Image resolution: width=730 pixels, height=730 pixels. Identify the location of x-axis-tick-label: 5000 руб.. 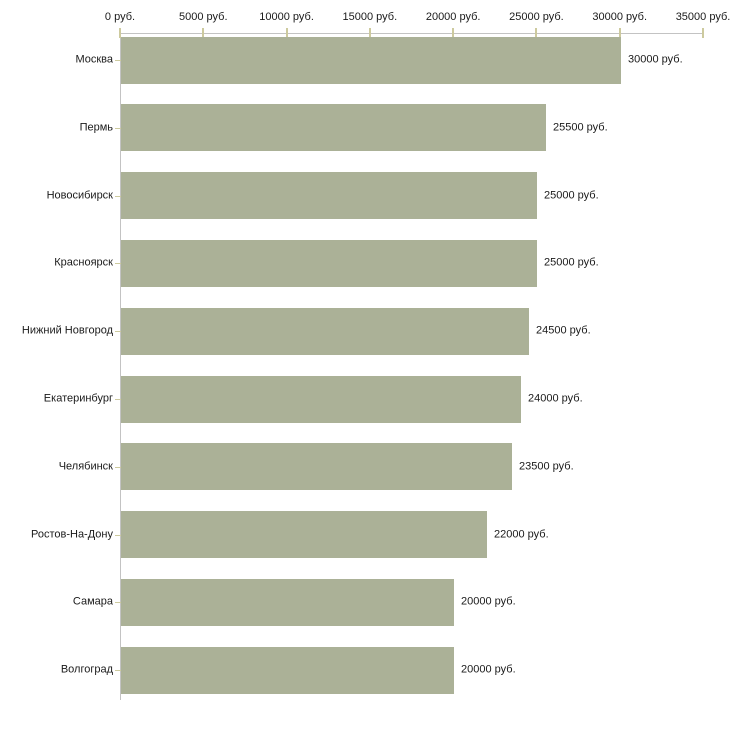
(203, 17).